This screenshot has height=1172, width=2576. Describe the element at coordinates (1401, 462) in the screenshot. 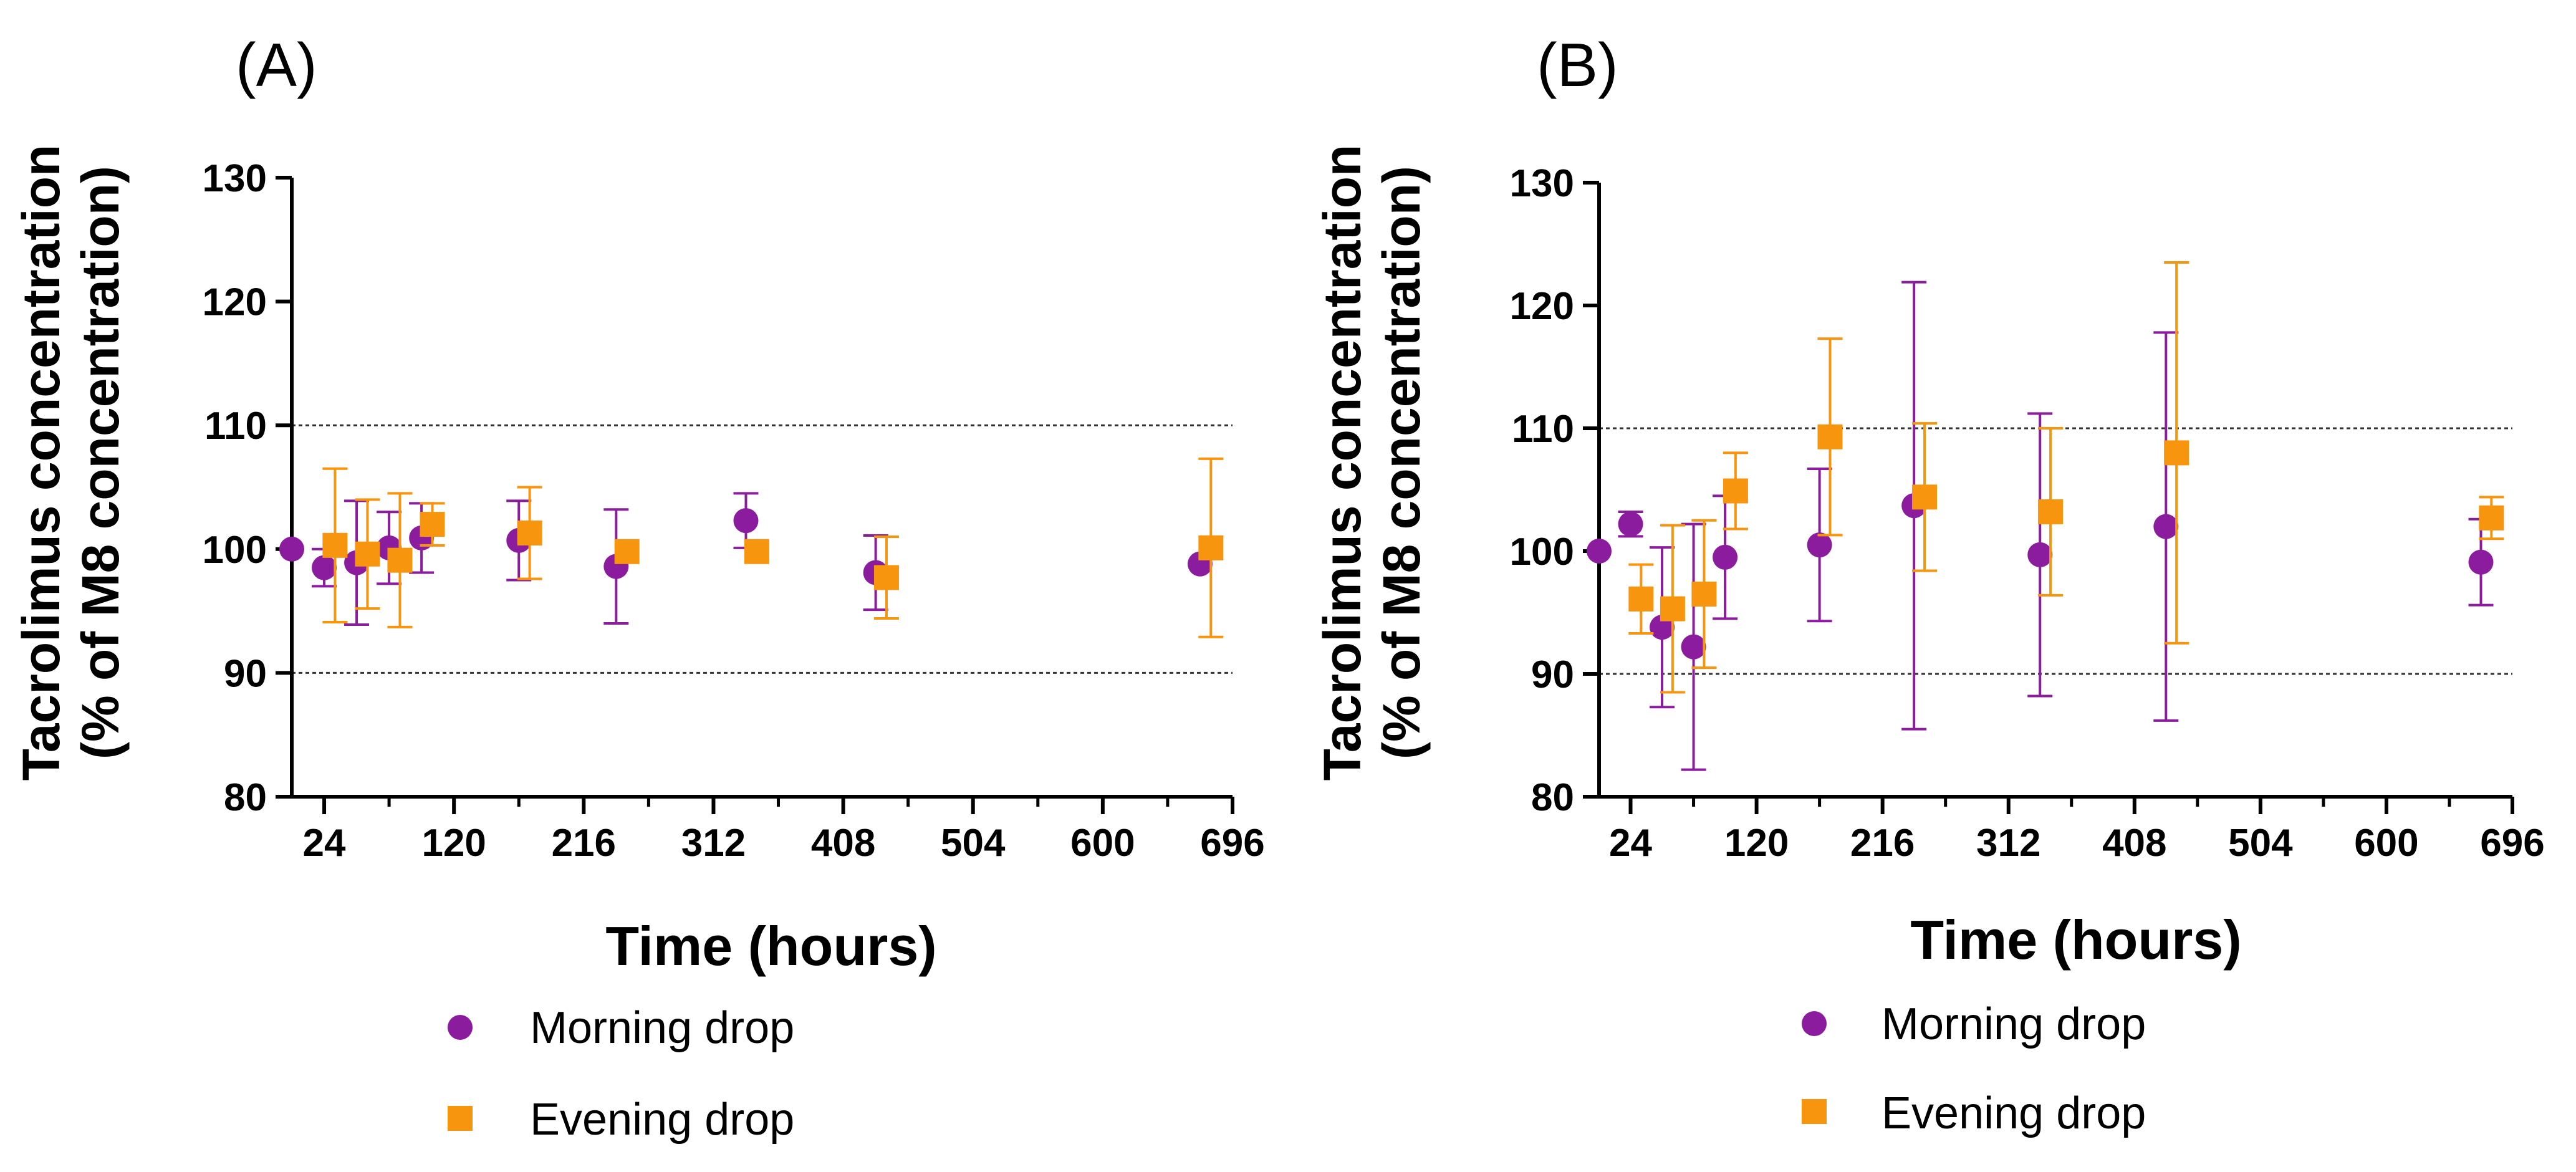

I see `panel-b-ylabel-line2: (% of M8 concentration)` at that location.